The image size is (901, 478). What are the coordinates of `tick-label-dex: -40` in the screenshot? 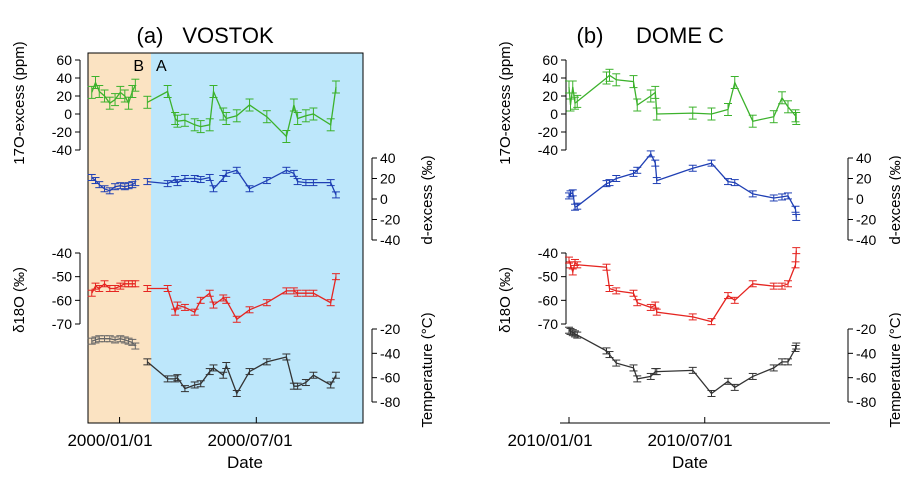 It's located at (390, 240).